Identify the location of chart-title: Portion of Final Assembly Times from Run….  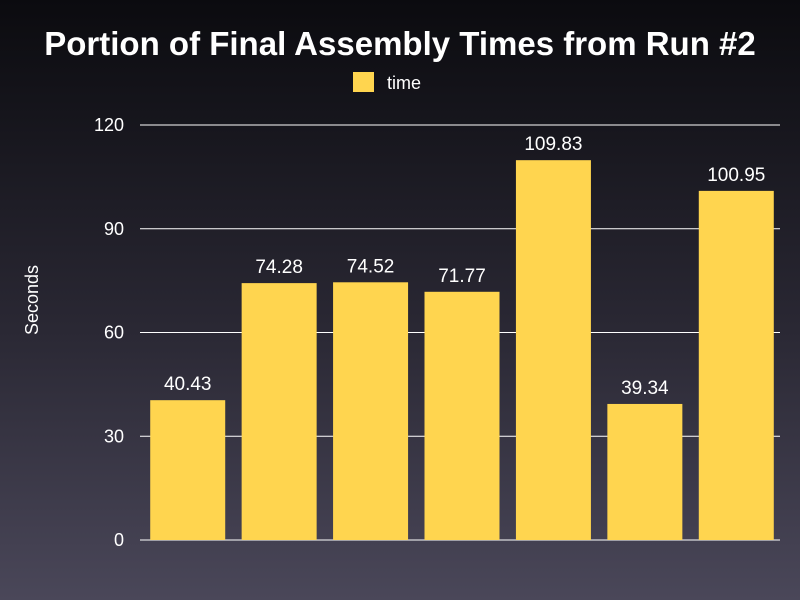
(399, 43).